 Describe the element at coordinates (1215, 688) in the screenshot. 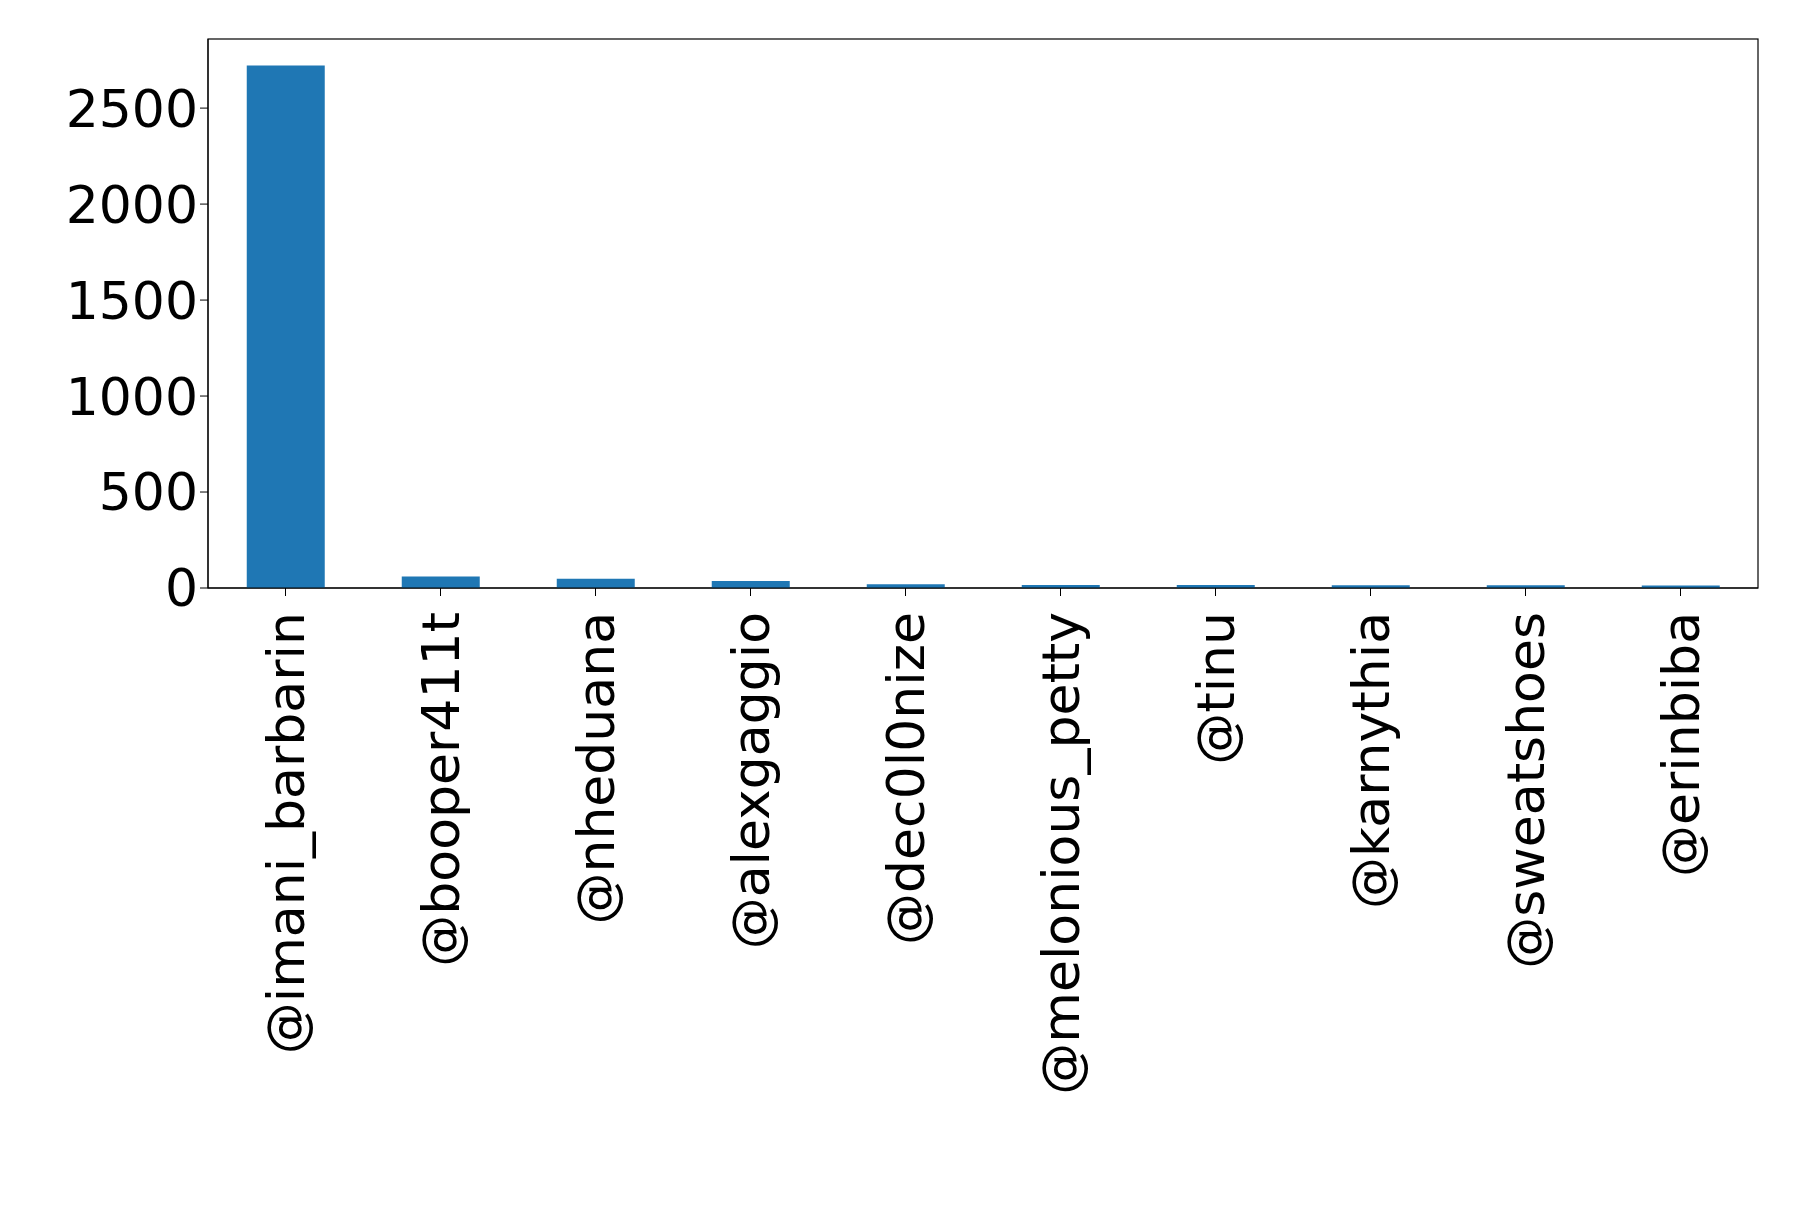

I see `x-tick-label: @tinu` at that location.